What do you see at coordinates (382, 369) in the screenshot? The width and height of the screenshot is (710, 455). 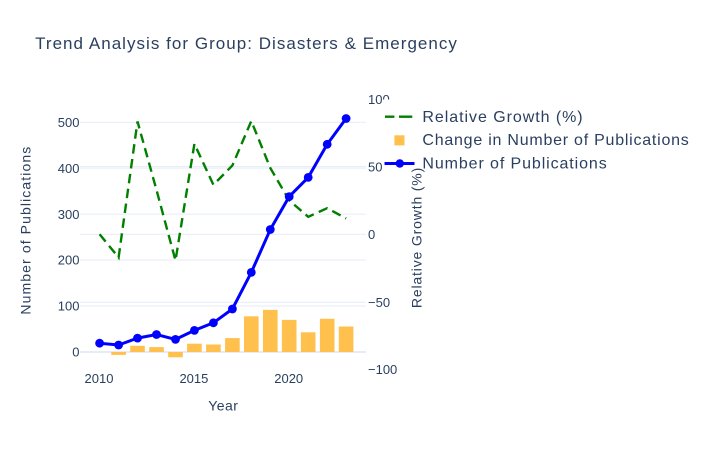 I see `svg-text: −100` at bounding box center [382, 369].